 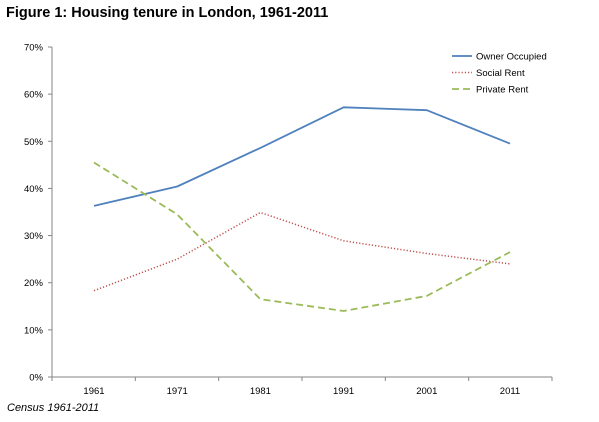 I want to click on x-tick-label: 2011, so click(x=510, y=391).